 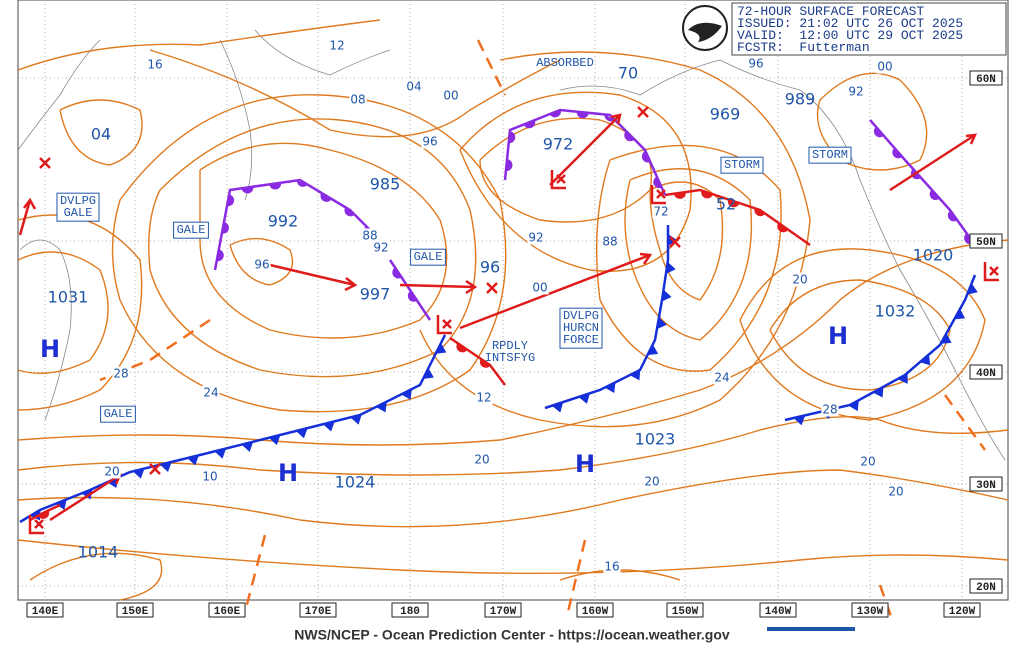 I want to click on warning-line: GALE, so click(x=191, y=230).